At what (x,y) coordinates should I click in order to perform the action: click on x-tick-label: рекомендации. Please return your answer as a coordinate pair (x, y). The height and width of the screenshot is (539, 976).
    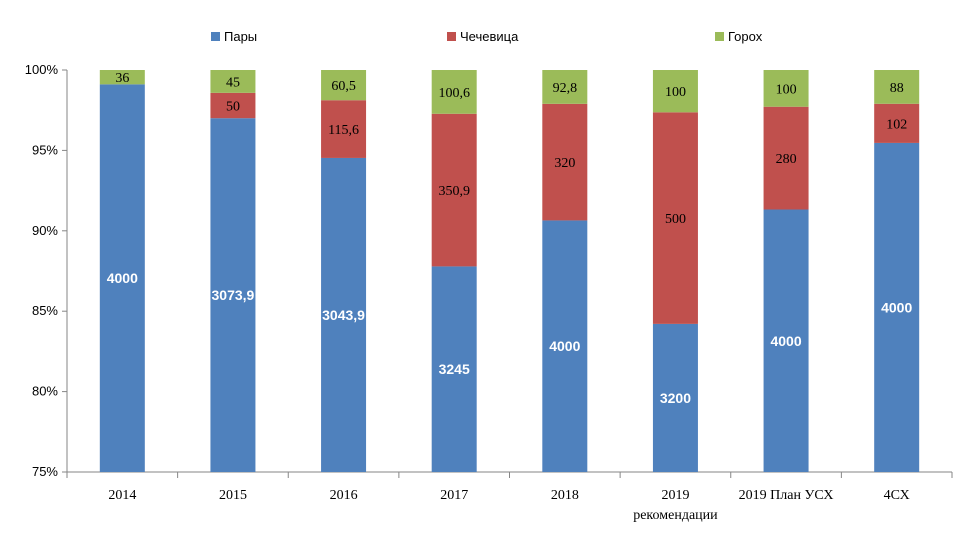
    Looking at the image, I should click on (675, 515).